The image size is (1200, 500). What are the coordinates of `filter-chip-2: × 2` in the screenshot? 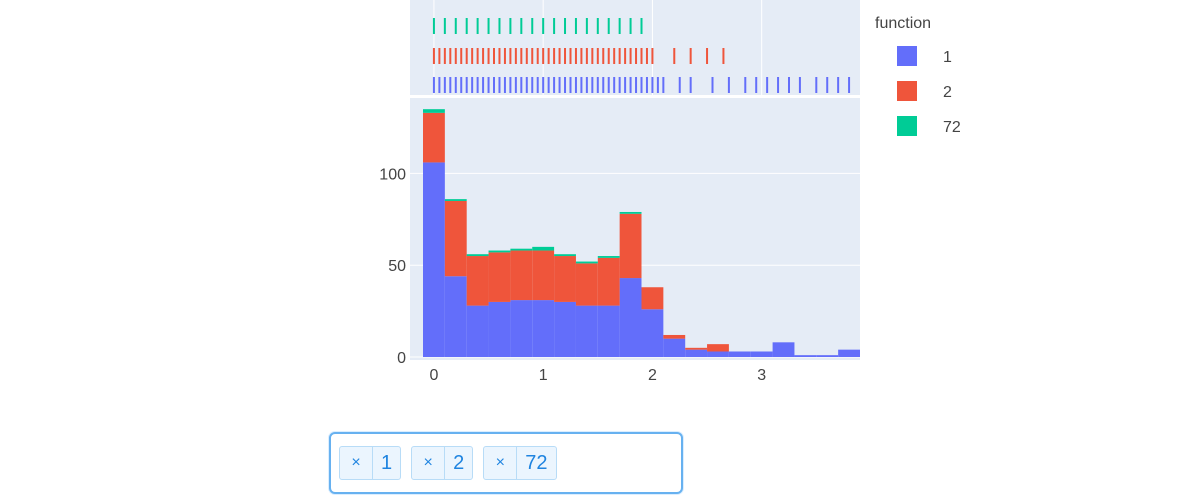 It's located at (442, 463).